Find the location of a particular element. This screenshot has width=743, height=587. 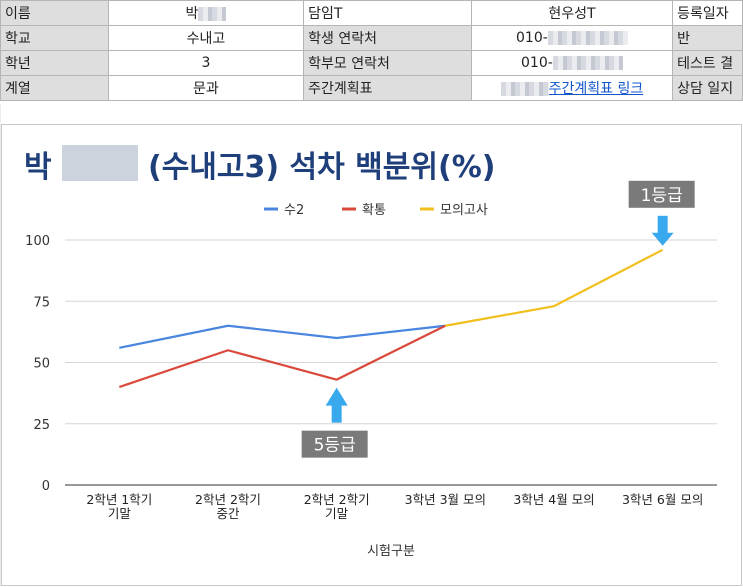

legend-label-1: 확통 is located at coordinates (374, 210).